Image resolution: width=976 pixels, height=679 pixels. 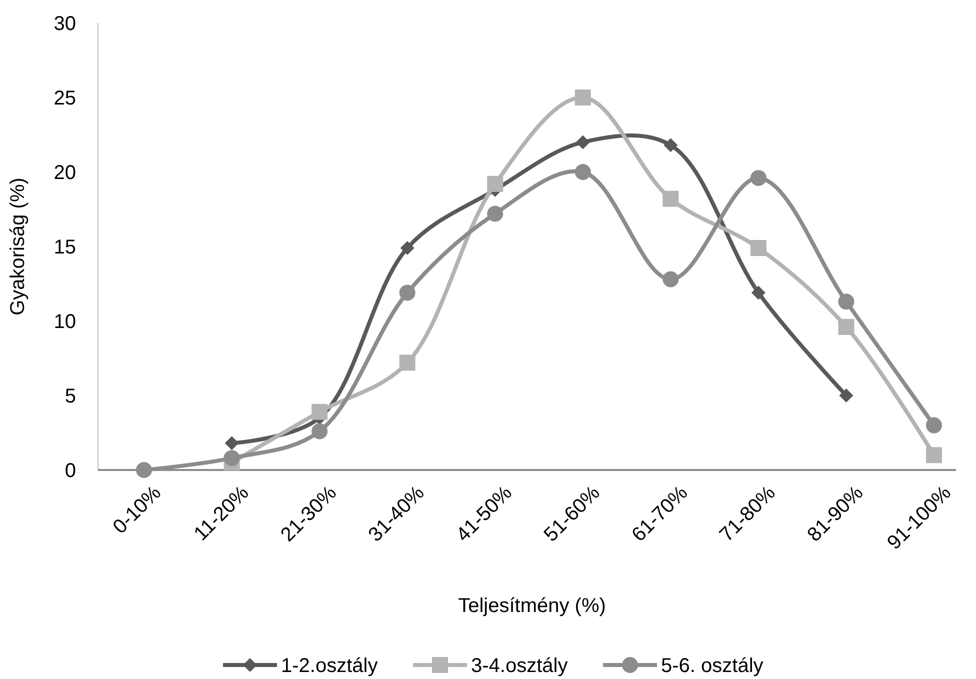 I want to click on y-tick-label: 25, so click(x=65, y=99).